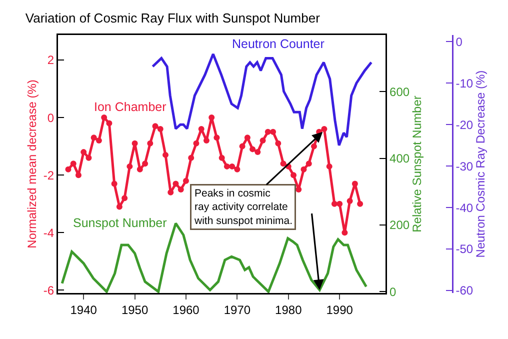  I want to click on y-axis-title: Normalized mean decrease (%), so click(31, 164).